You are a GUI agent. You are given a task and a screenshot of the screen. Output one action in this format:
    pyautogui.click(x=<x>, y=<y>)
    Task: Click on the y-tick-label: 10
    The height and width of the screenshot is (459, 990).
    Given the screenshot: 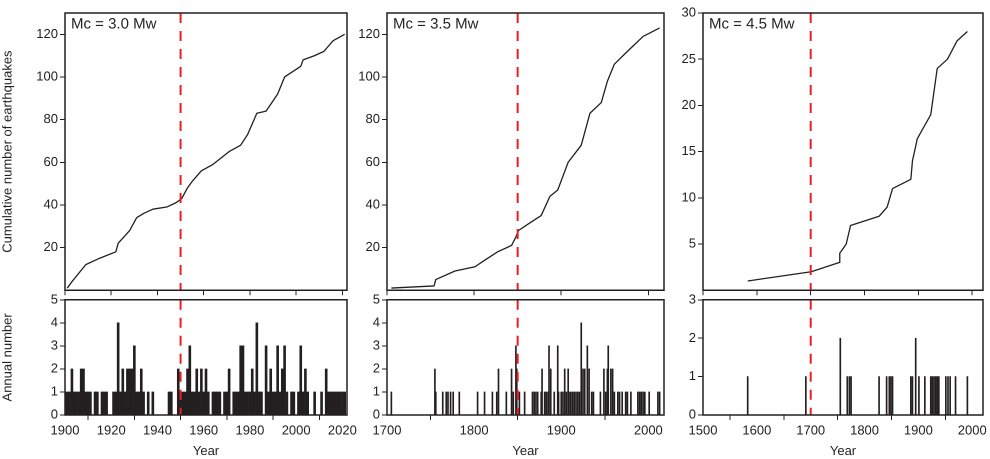 What is the action you would take?
    pyautogui.click(x=689, y=196)
    